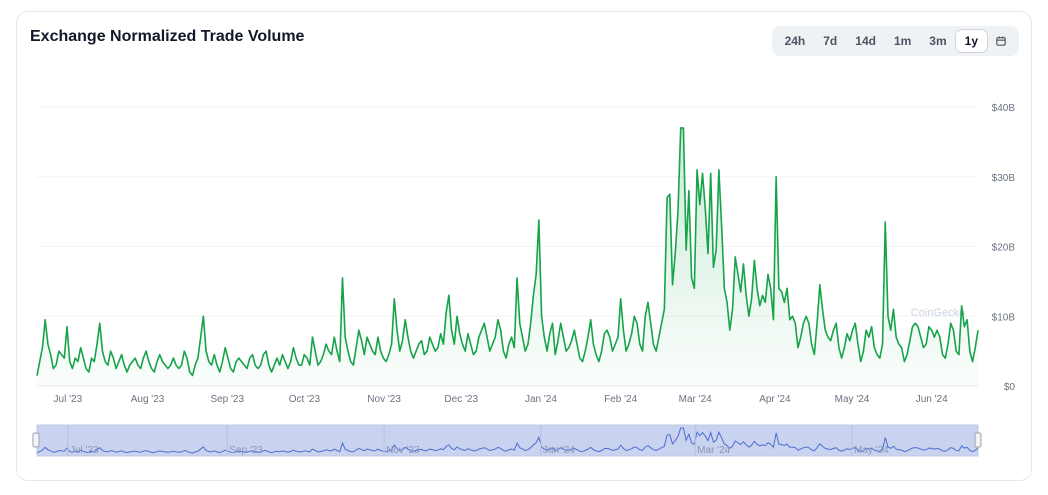 The image size is (1048, 495). I want to click on range-24h-button: 24h, so click(795, 41).